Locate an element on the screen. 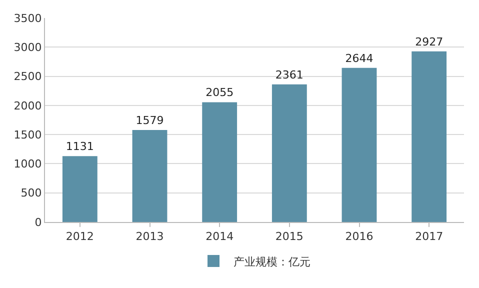 The width and height of the screenshot is (479, 288). y-tick-label: 0 is located at coordinates (38, 222).